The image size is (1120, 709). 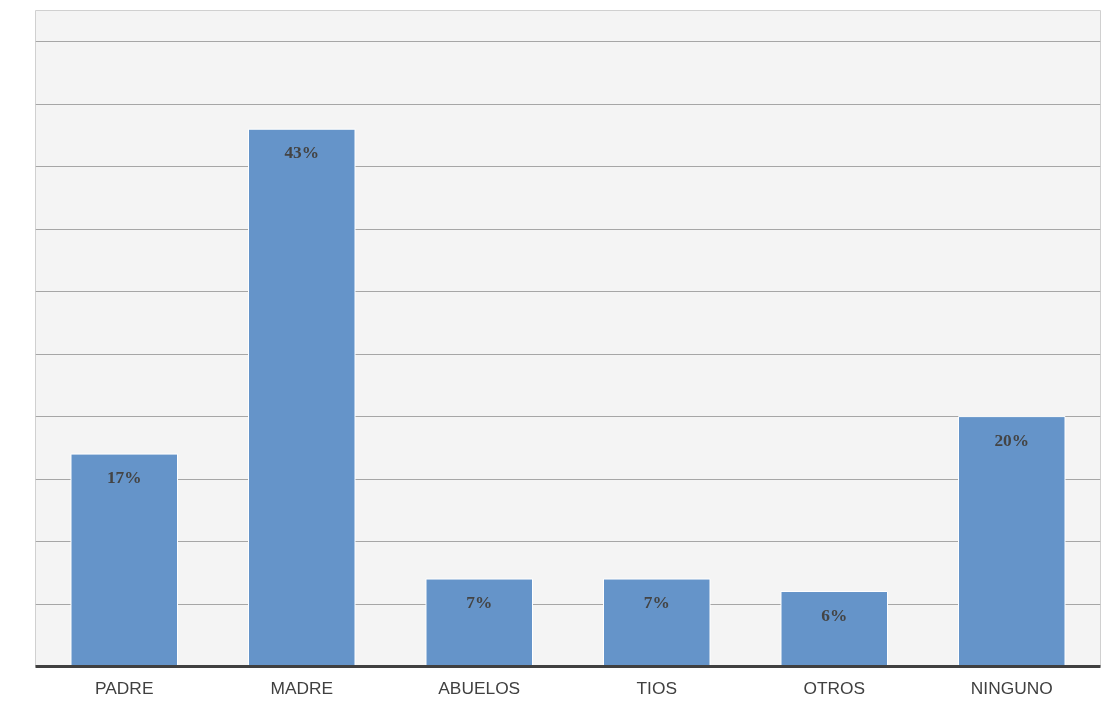 What do you see at coordinates (834, 615) in the screenshot?
I see `data-label: 6%` at bounding box center [834, 615].